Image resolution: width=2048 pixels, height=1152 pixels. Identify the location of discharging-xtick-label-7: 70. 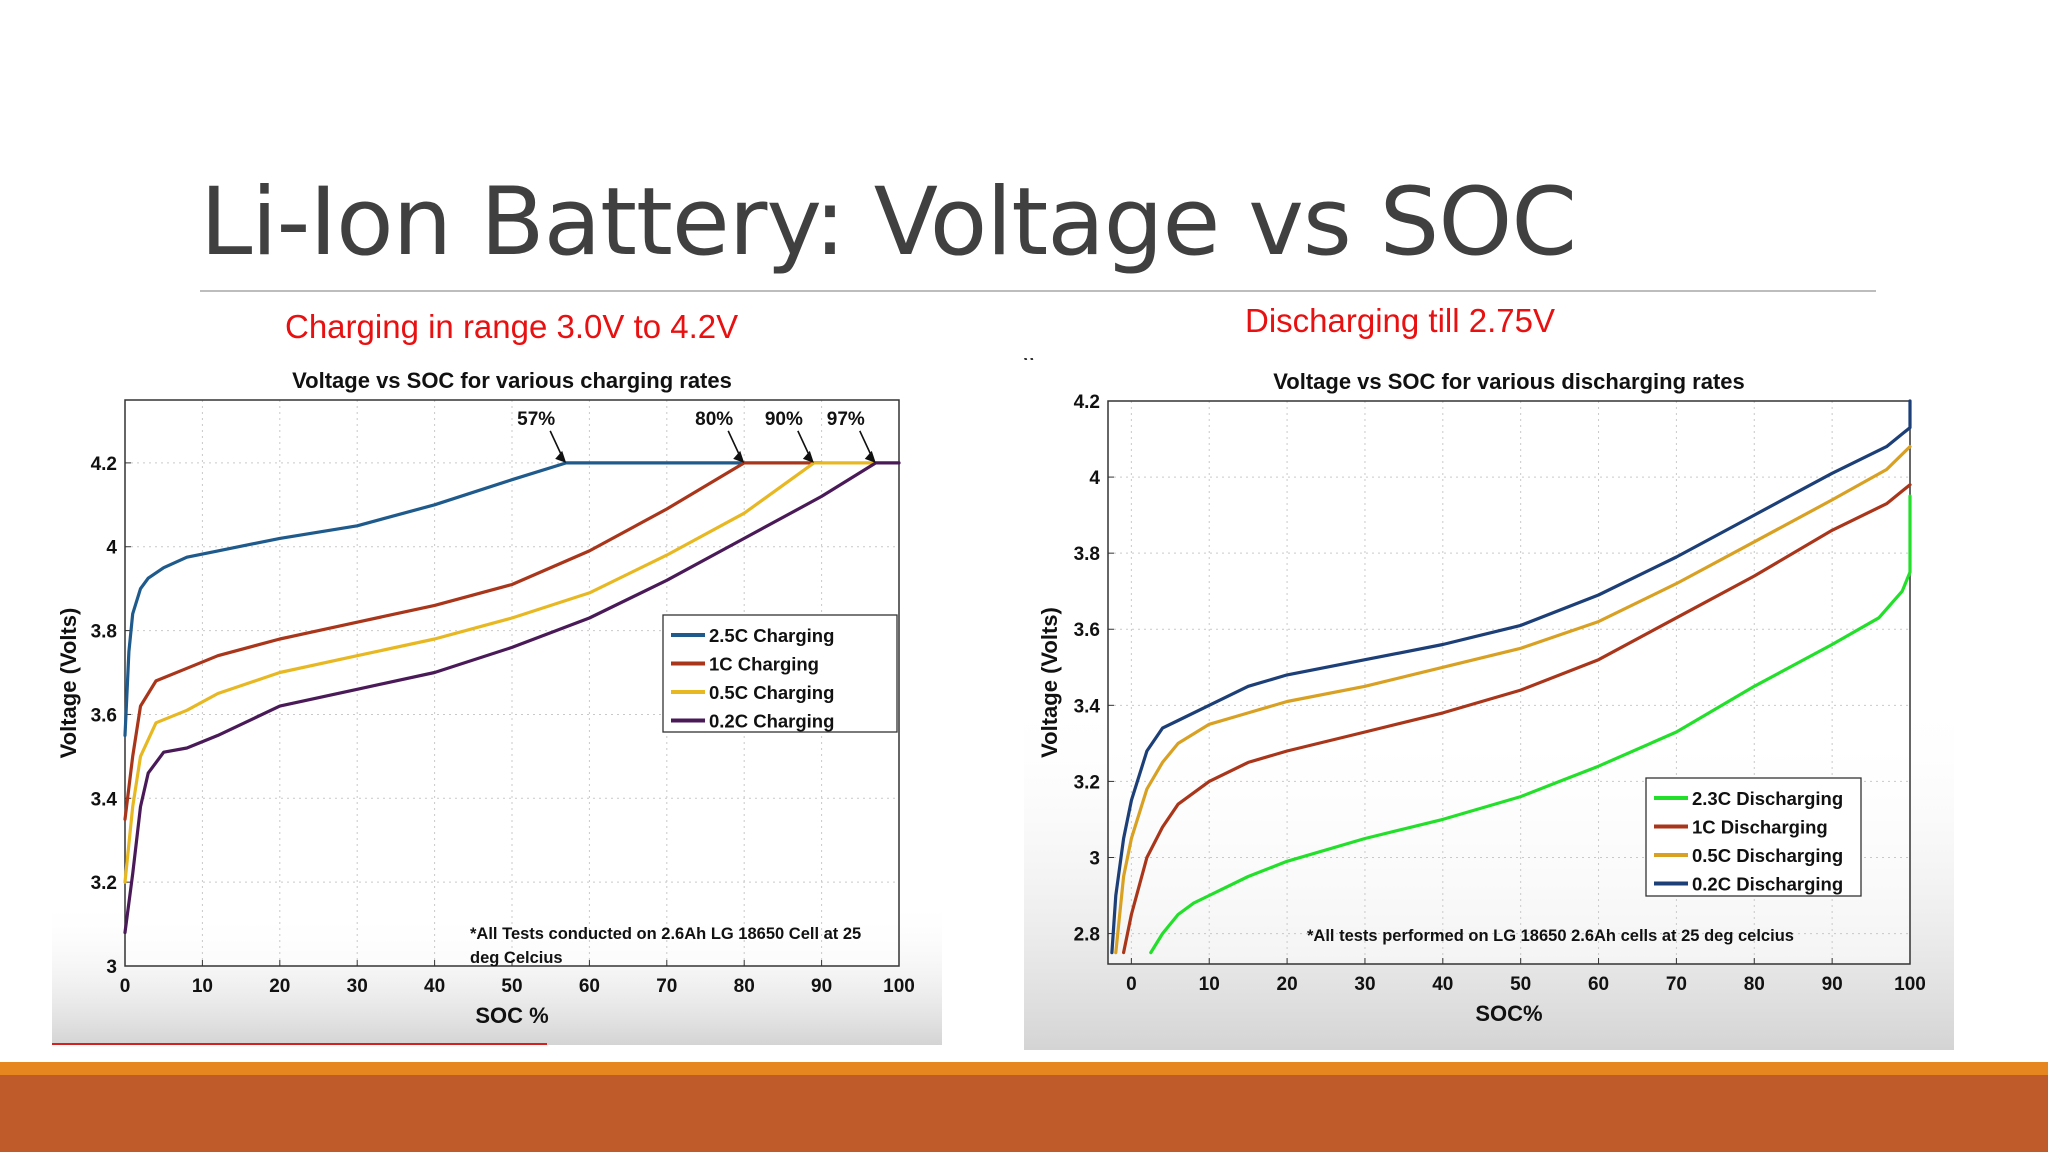
(1676, 984).